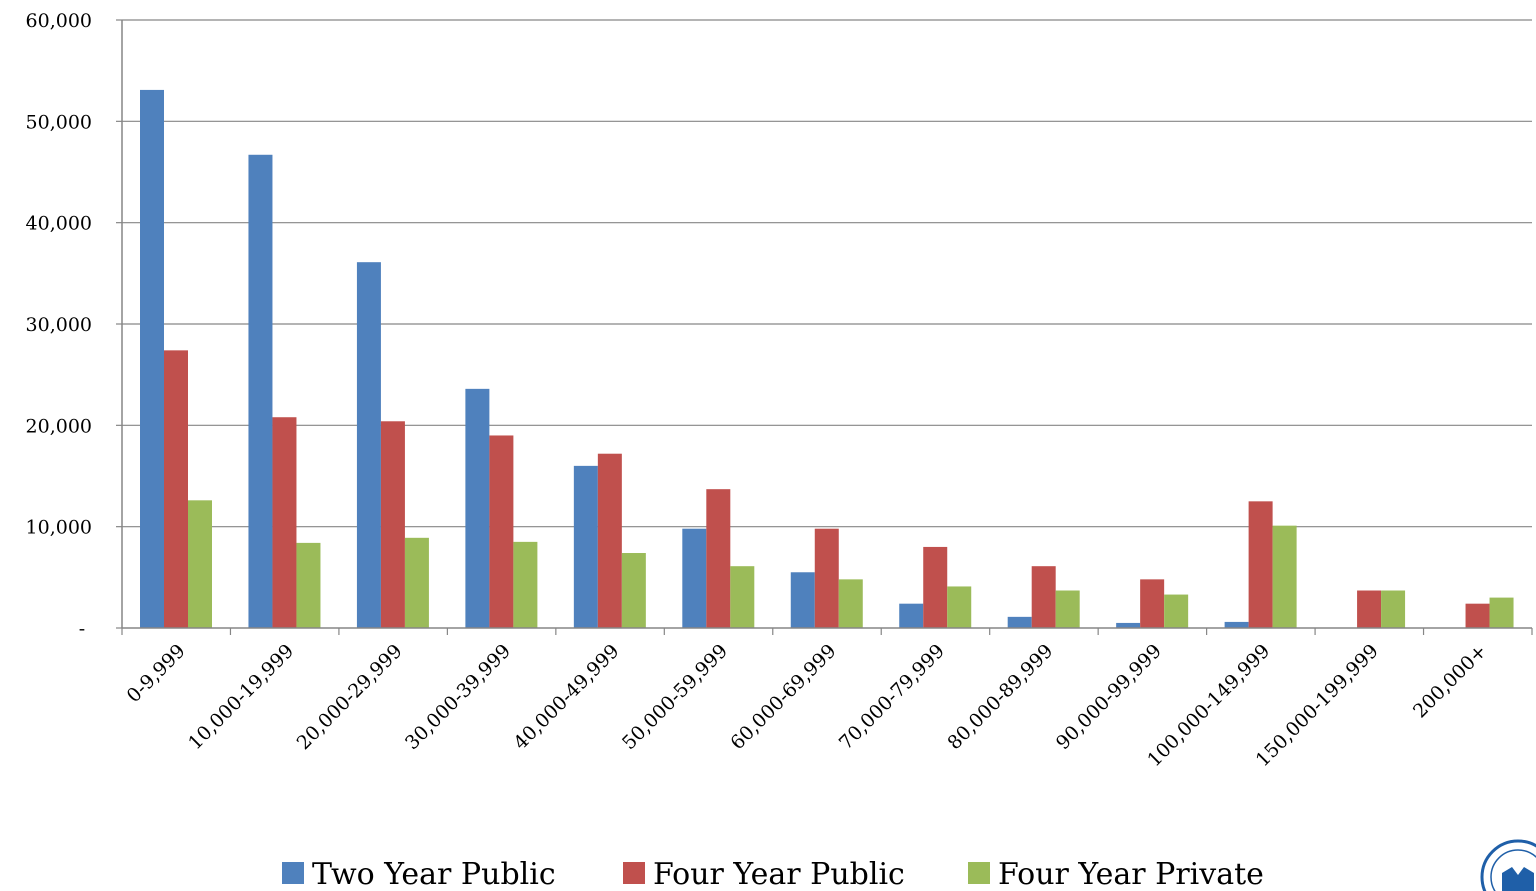  What do you see at coordinates (59, 528) in the screenshot?
I see `y-tick-label: 10,000` at bounding box center [59, 528].